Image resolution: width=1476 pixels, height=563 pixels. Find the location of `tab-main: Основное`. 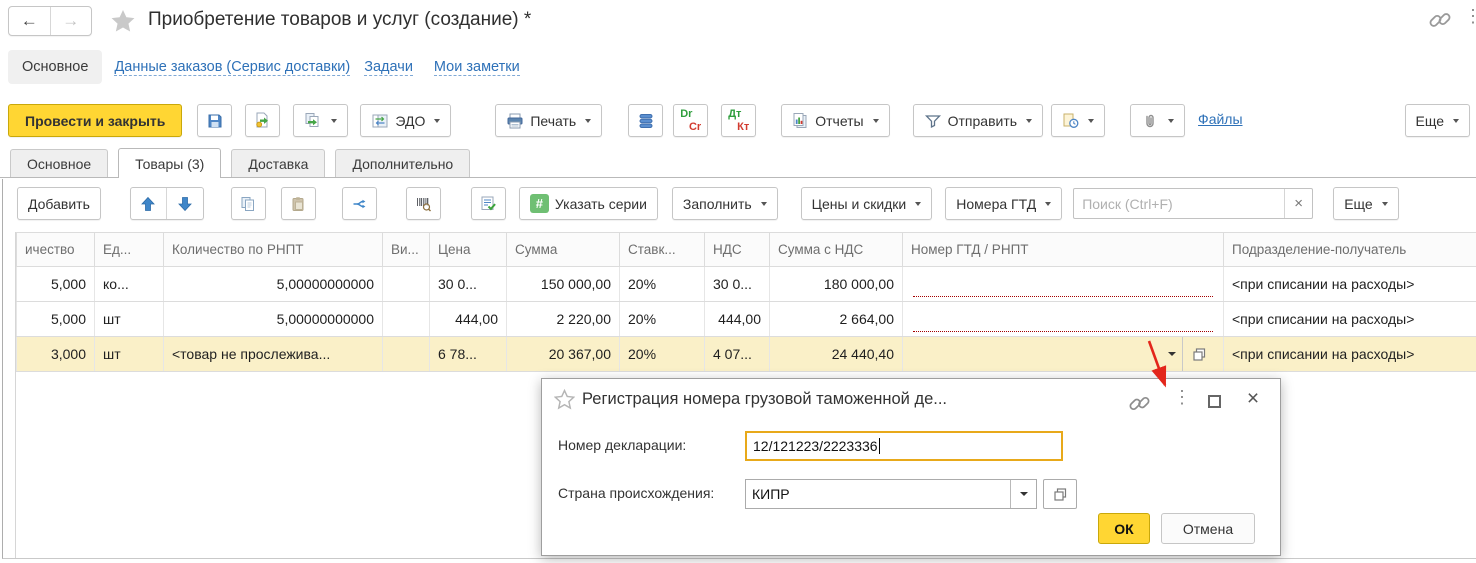

tab-main: Основное is located at coordinates (59, 163).